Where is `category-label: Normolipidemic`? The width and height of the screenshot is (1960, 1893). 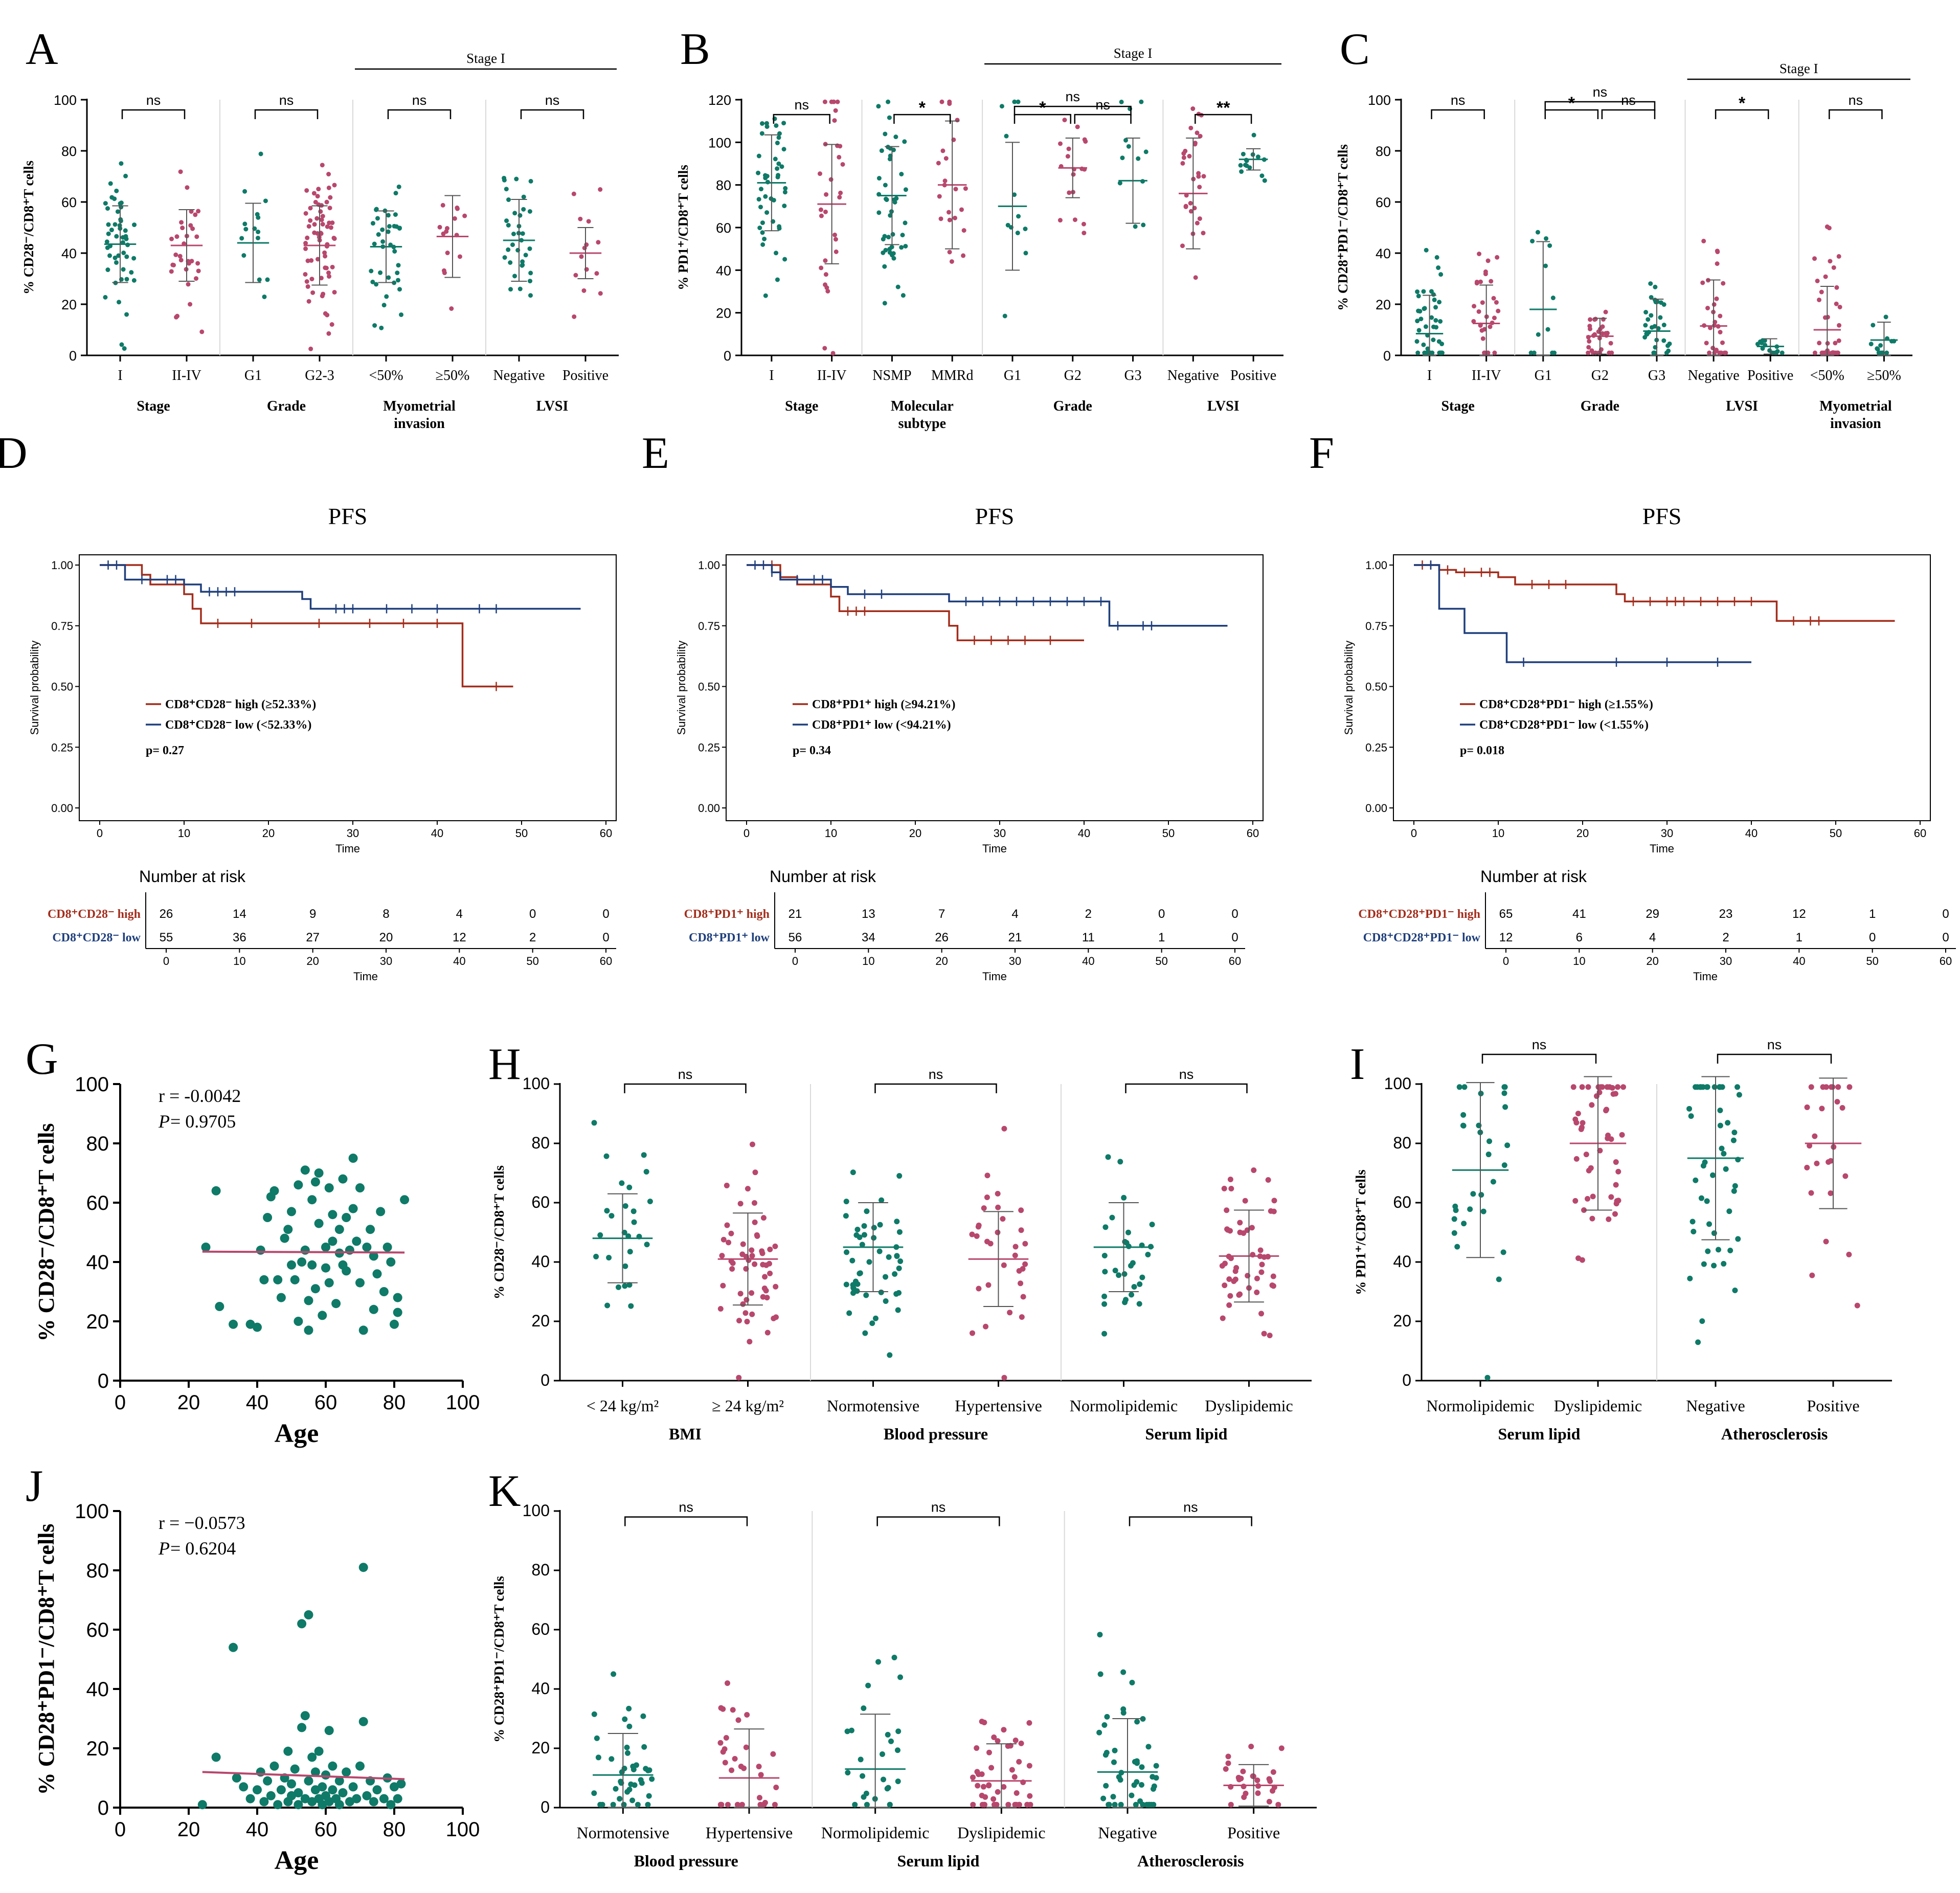
category-label: Normolipidemic is located at coordinates (1124, 1405).